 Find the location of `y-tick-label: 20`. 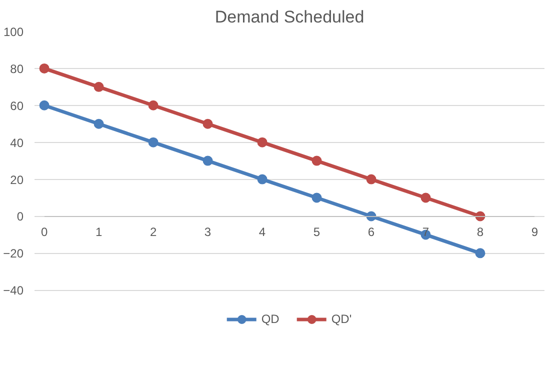

y-tick-label: 20 is located at coordinates (17, 179).